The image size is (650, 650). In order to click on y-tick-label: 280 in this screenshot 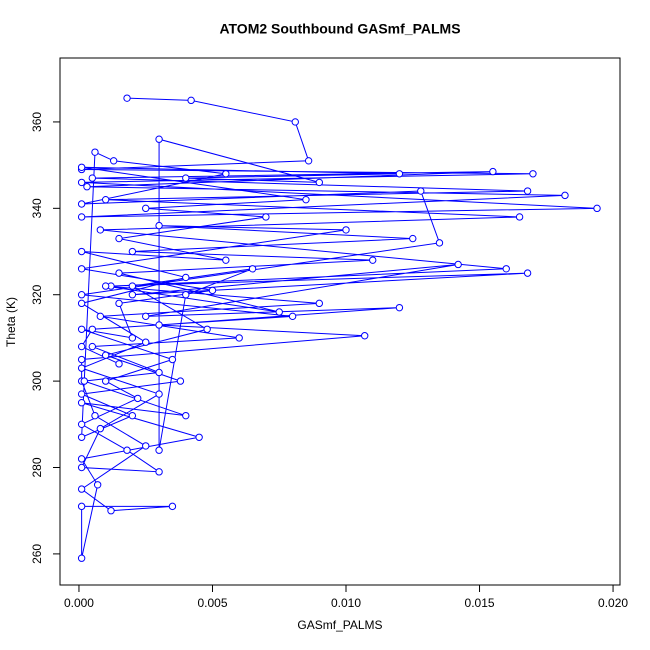, I will do `click(37, 467)`.